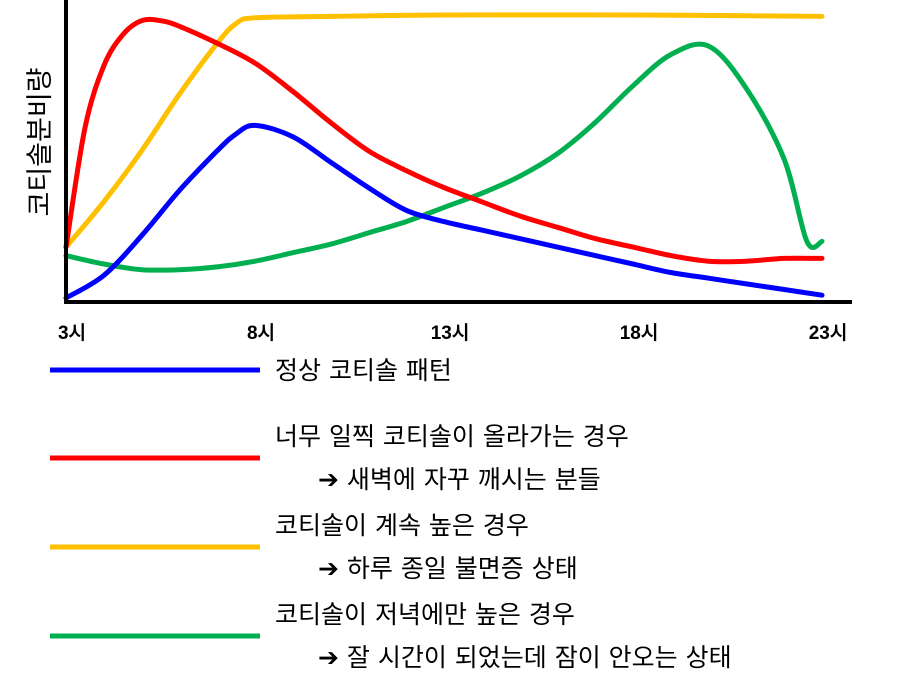 The image size is (910, 697). What do you see at coordinates (639, 333) in the screenshot?
I see `x-tick-label: 18시` at bounding box center [639, 333].